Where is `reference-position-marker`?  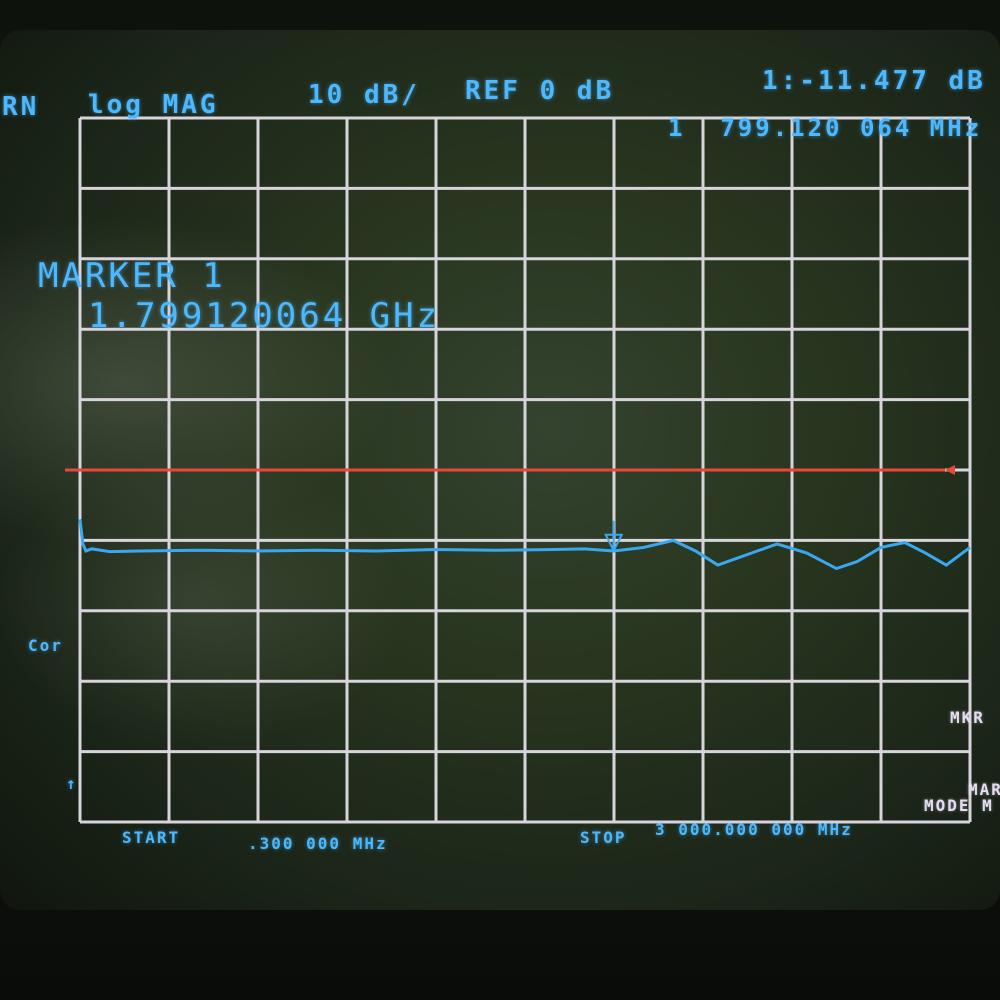
reference-position-marker is located at coordinates (950, 470).